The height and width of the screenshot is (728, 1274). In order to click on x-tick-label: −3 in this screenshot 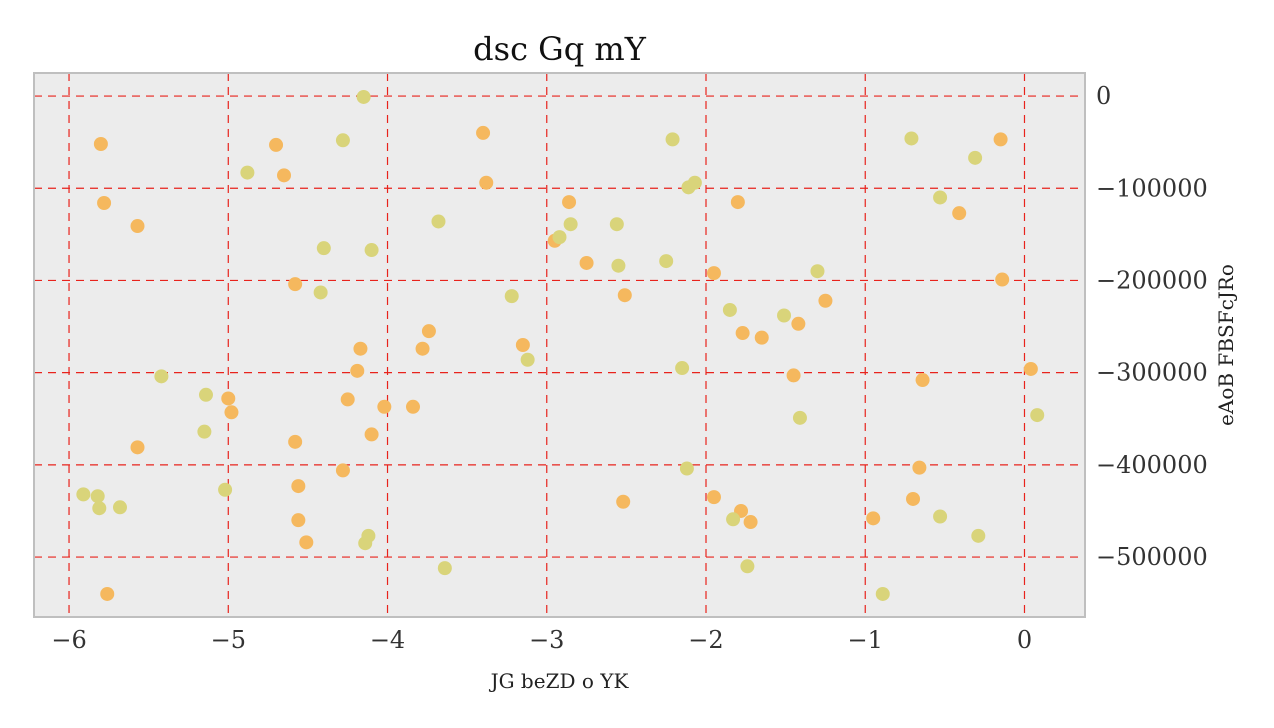, I will do `click(546, 640)`.